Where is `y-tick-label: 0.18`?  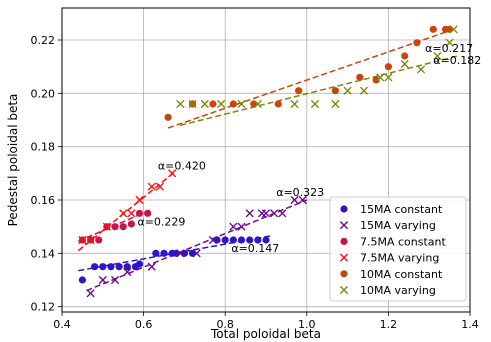 y-tick-label: 0.18 is located at coordinates (43, 147).